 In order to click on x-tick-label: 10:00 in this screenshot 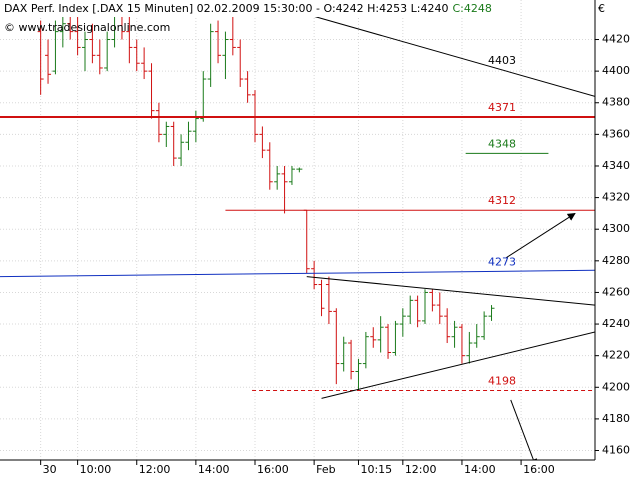, I will do `click(96, 469)`.